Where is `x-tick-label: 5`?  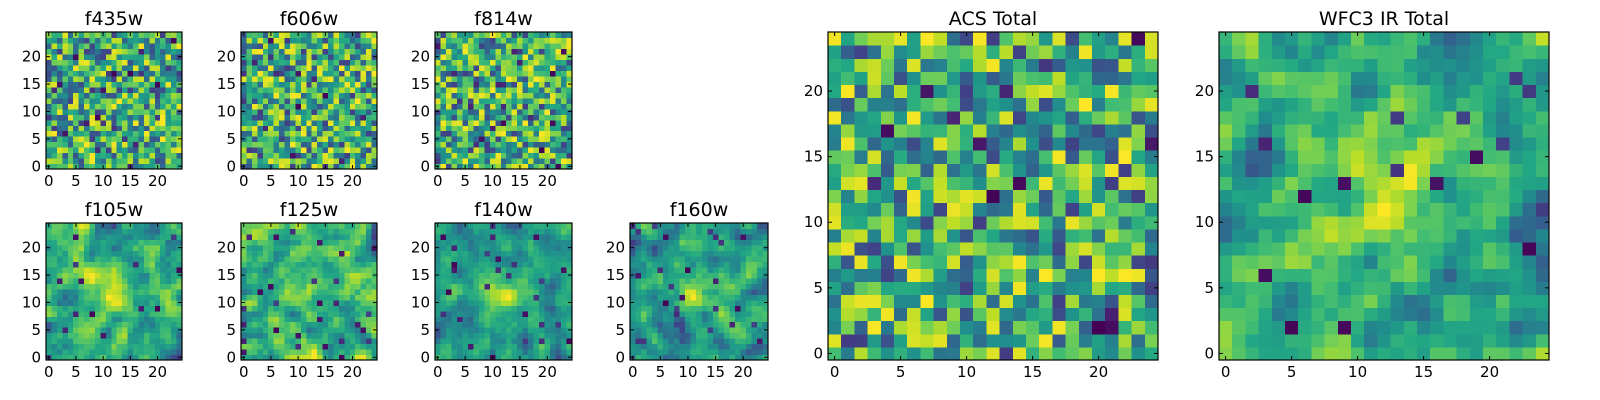 x-tick-label: 5 is located at coordinates (271, 372).